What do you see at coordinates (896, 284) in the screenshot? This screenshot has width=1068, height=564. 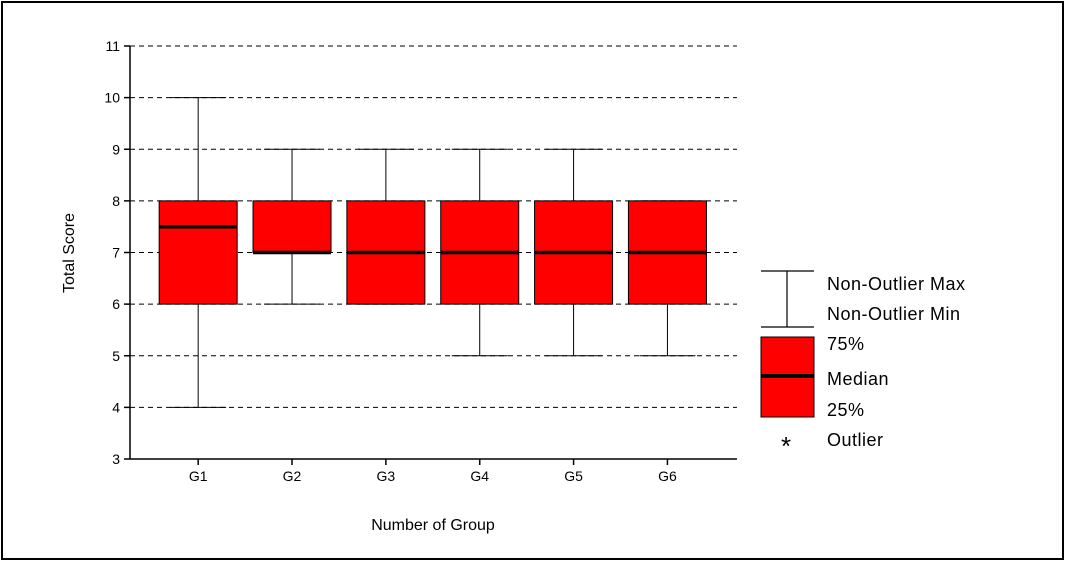 I see `legend-label-max: Non-Outlier Max` at bounding box center [896, 284].